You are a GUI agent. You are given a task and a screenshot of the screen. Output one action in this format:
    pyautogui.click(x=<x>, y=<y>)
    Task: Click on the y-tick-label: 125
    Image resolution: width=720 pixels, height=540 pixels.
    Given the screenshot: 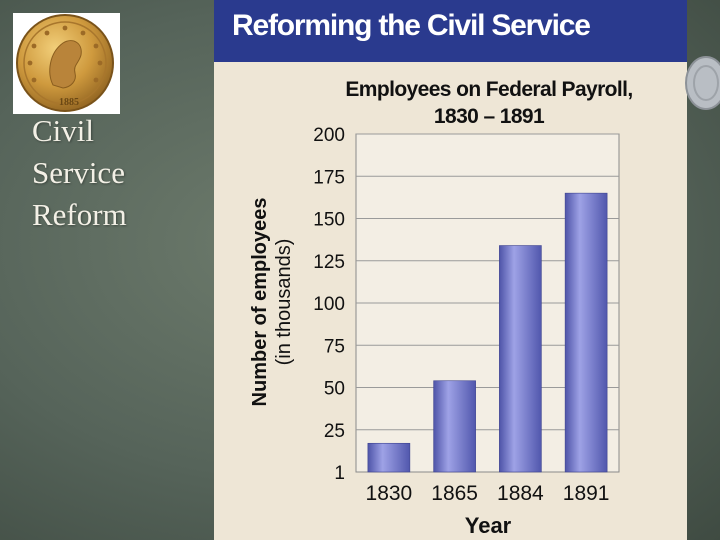 What is the action you would take?
    pyautogui.click(x=329, y=262)
    